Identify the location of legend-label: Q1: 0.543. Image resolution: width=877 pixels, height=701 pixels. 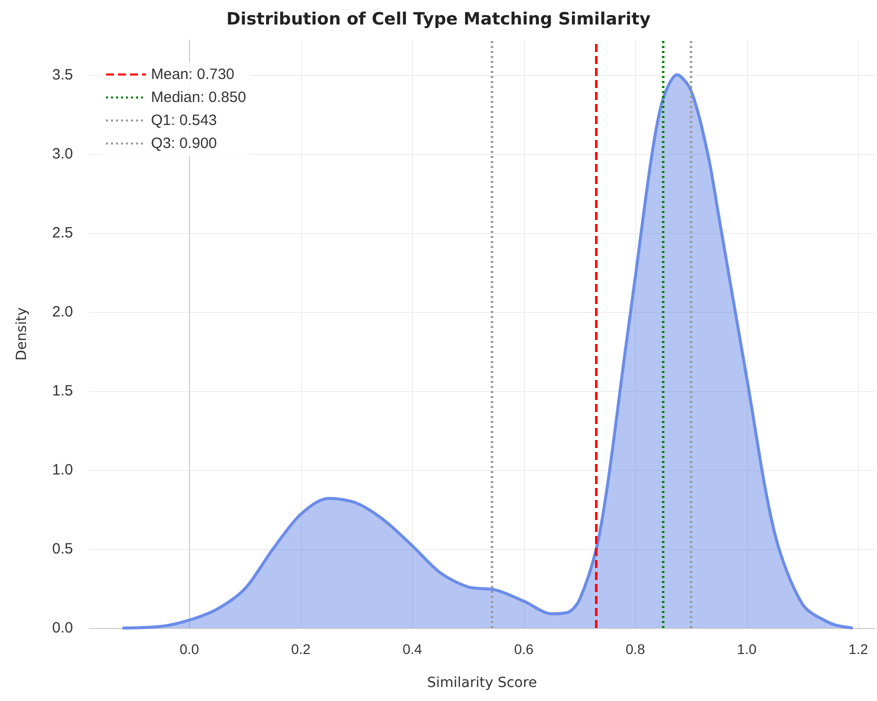
(184, 120).